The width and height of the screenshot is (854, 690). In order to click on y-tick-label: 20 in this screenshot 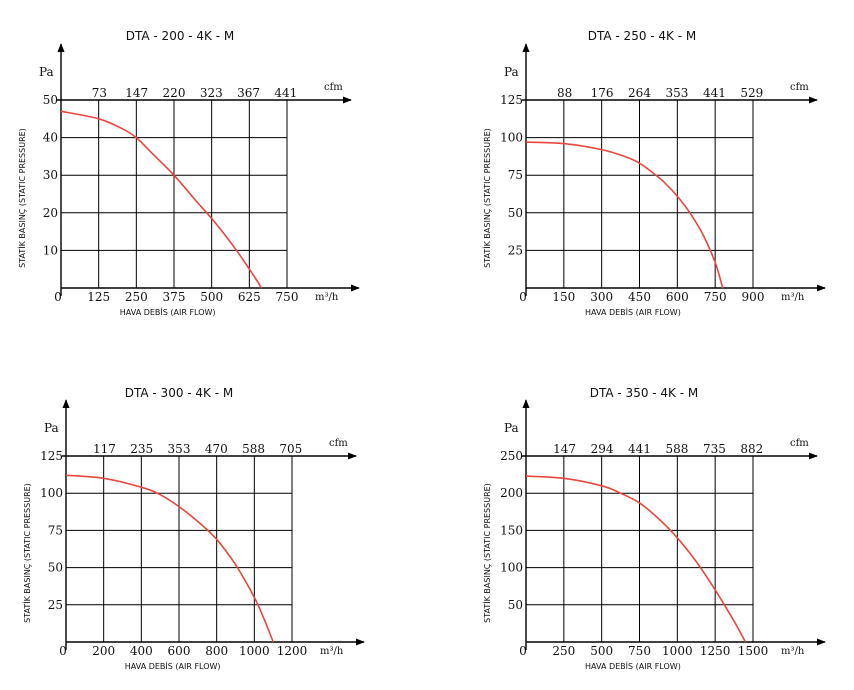, I will do `click(50, 213)`.